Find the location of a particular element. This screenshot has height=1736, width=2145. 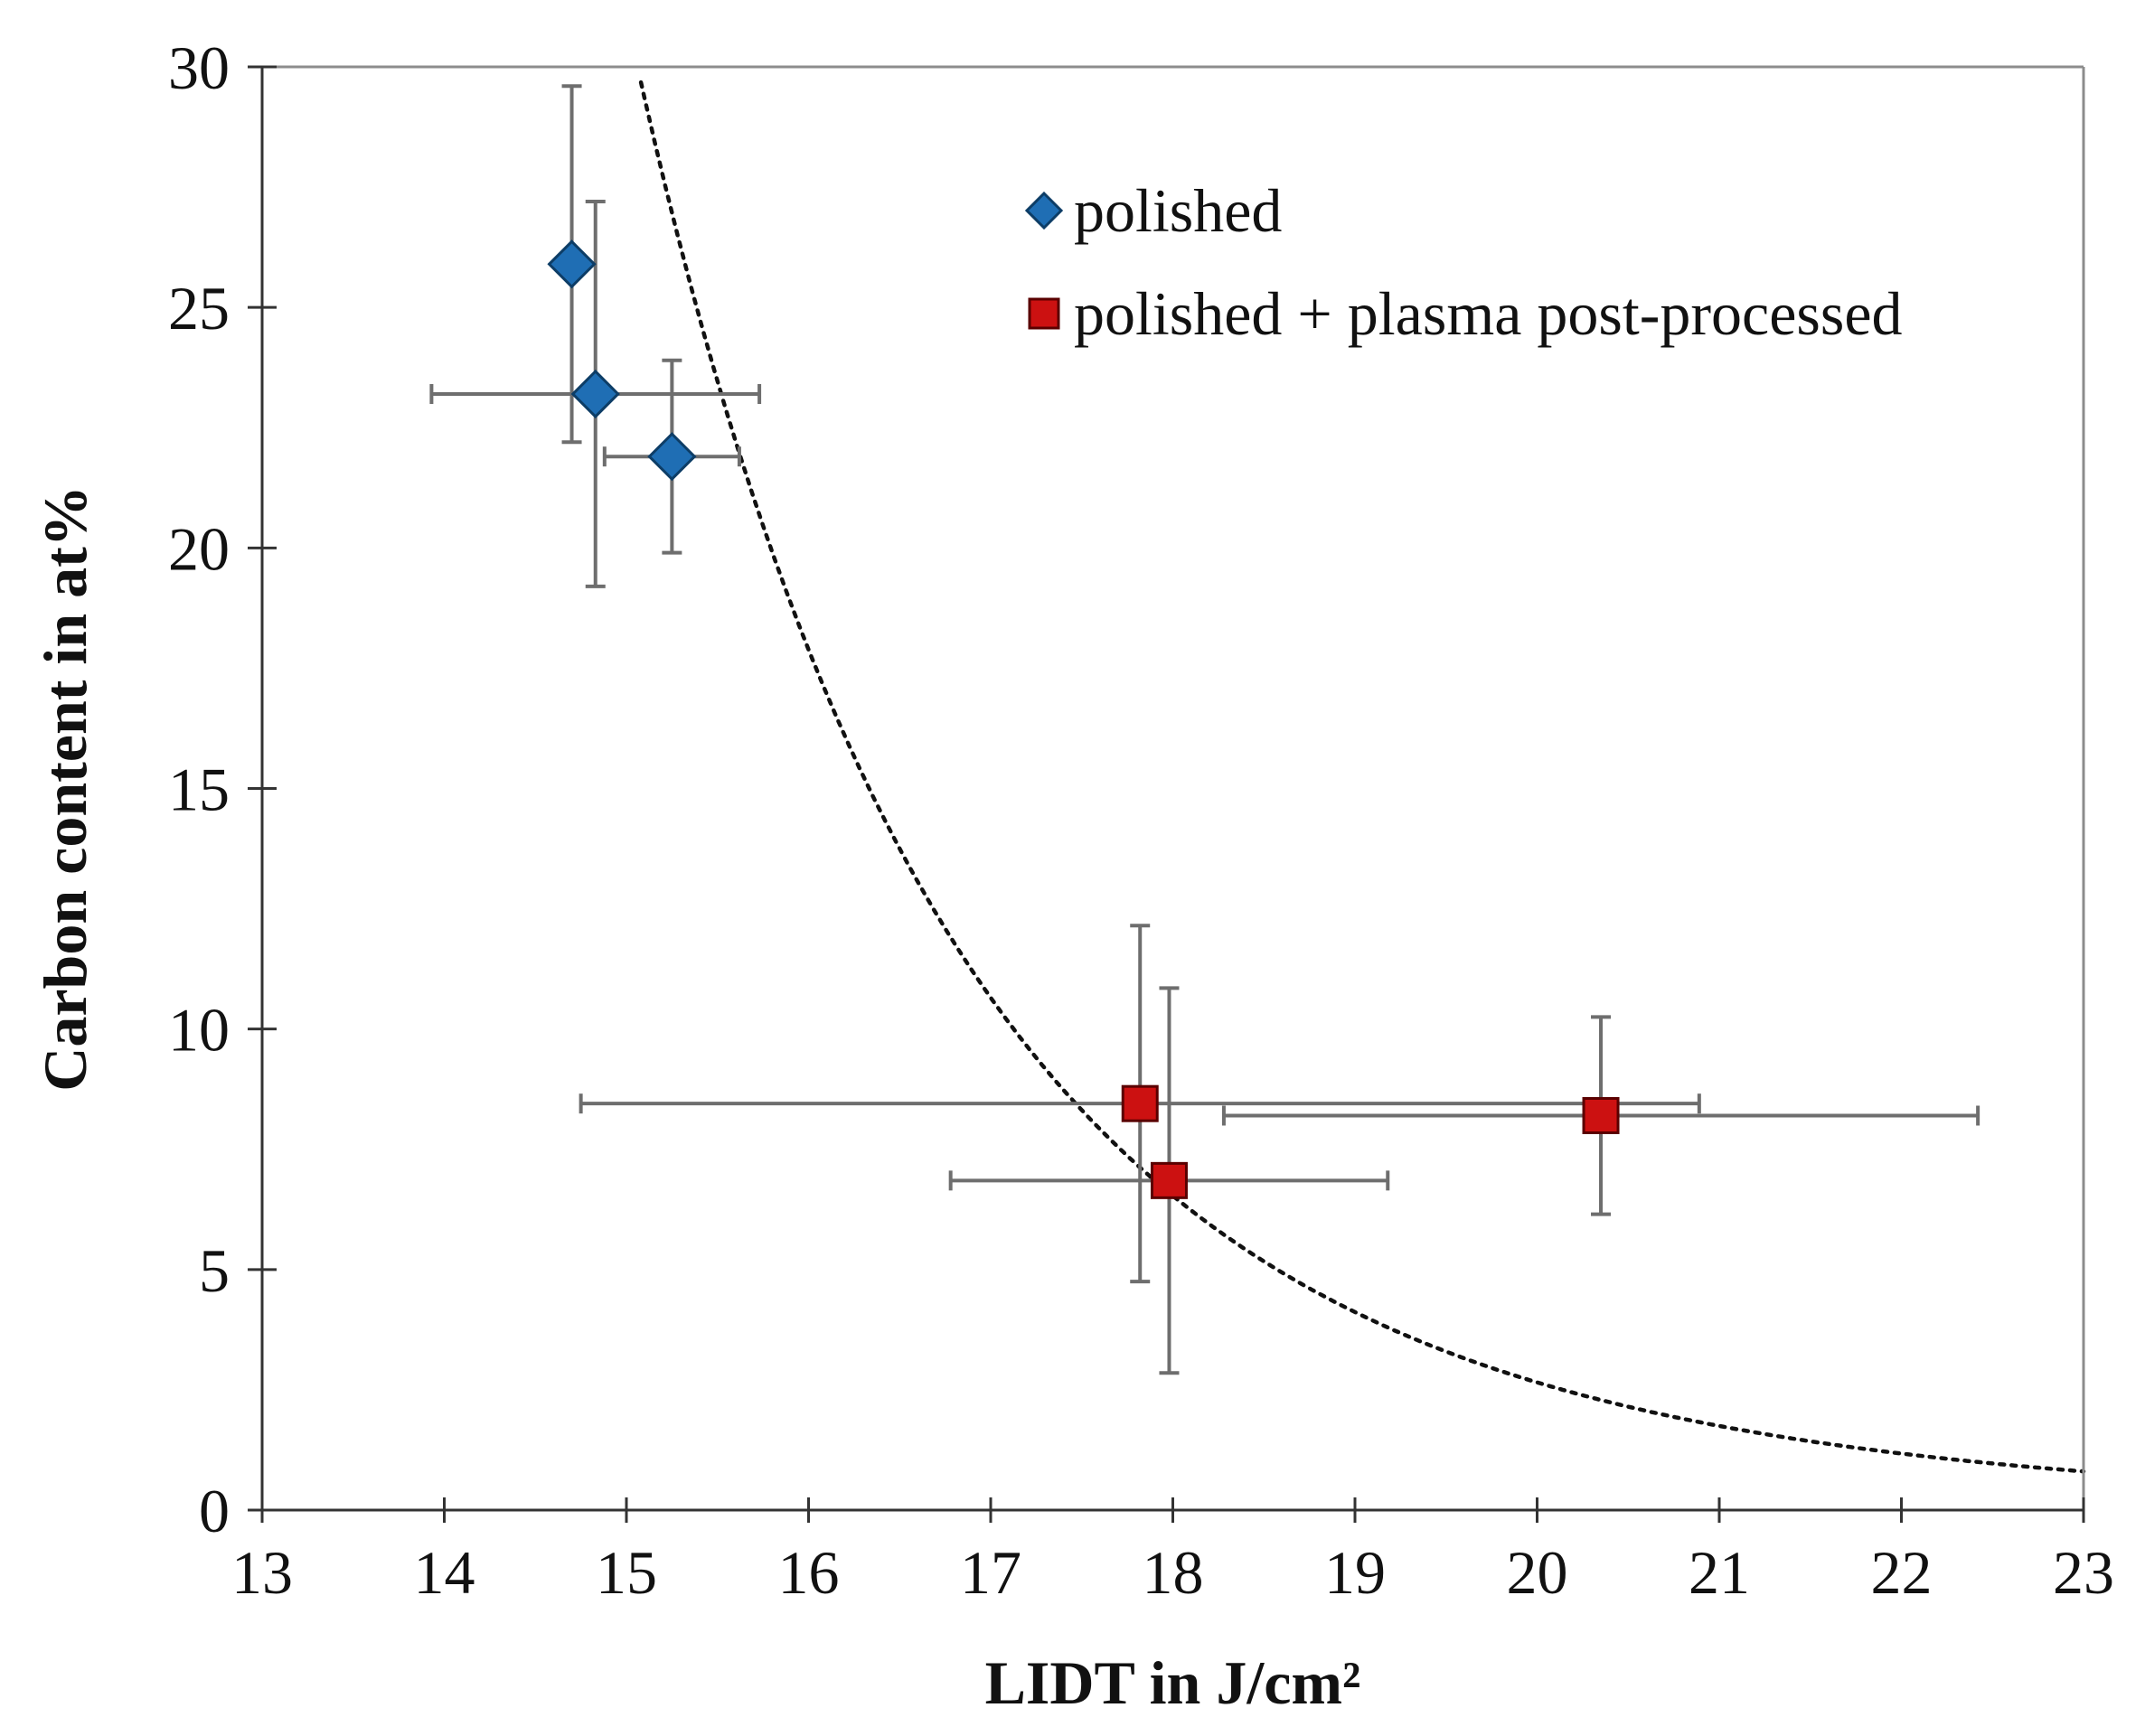

y-tick-label: 30 is located at coordinates (199, 67).